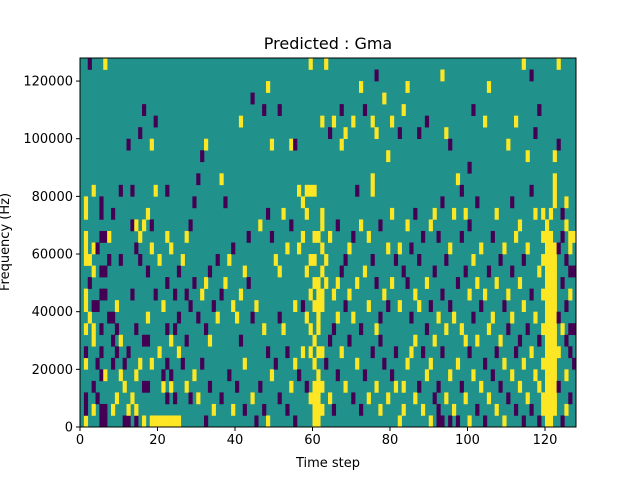  What do you see at coordinates (390, 440) in the screenshot?
I see `x-tick-label-80: 80` at bounding box center [390, 440].